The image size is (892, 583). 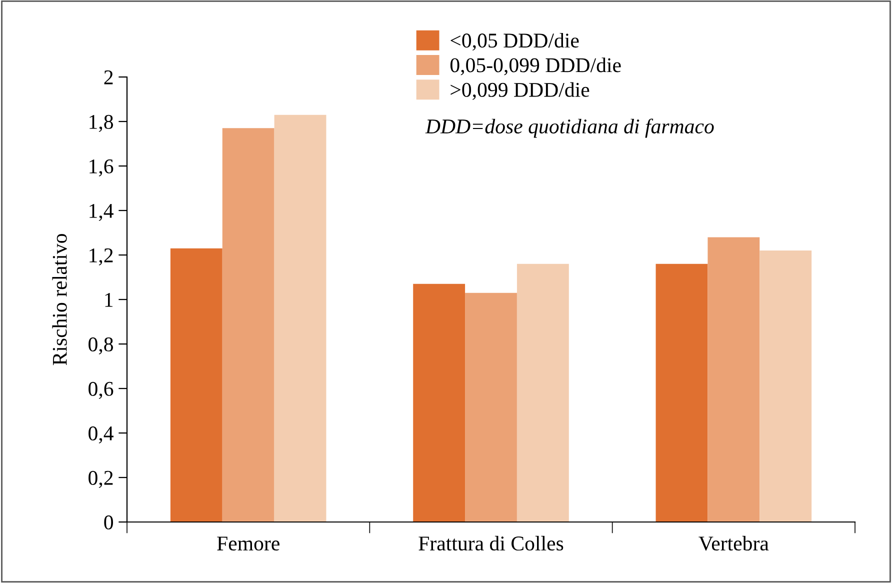 What do you see at coordinates (514, 41) in the screenshot?
I see `legend-label: <0,05 DDD/die` at bounding box center [514, 41].